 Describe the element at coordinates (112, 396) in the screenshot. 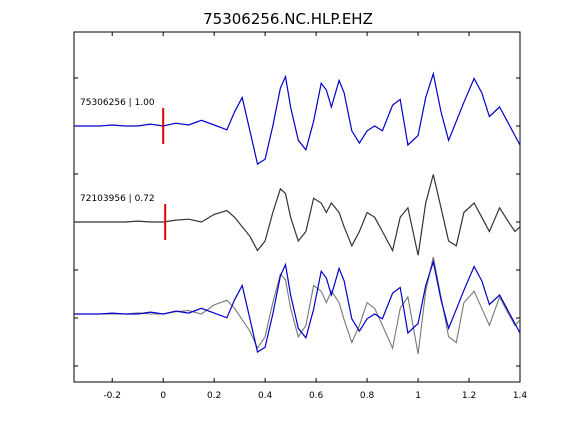

I see `x-tick-label: -0.2` at that location.